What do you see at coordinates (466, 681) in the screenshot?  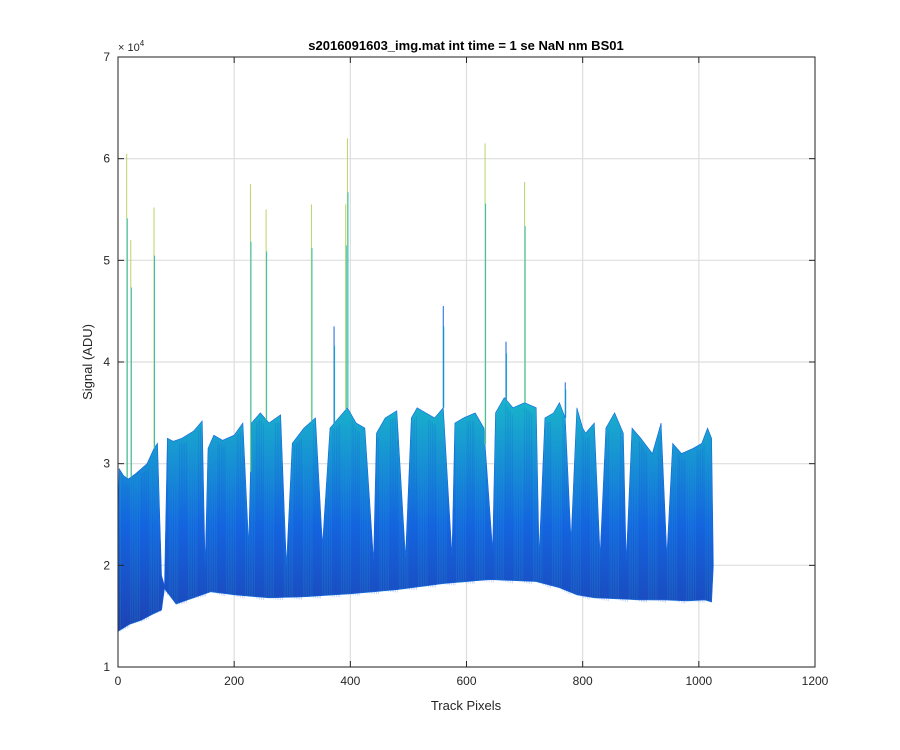 I see `x-tick-label: 600` at bounding box center [466, 681].